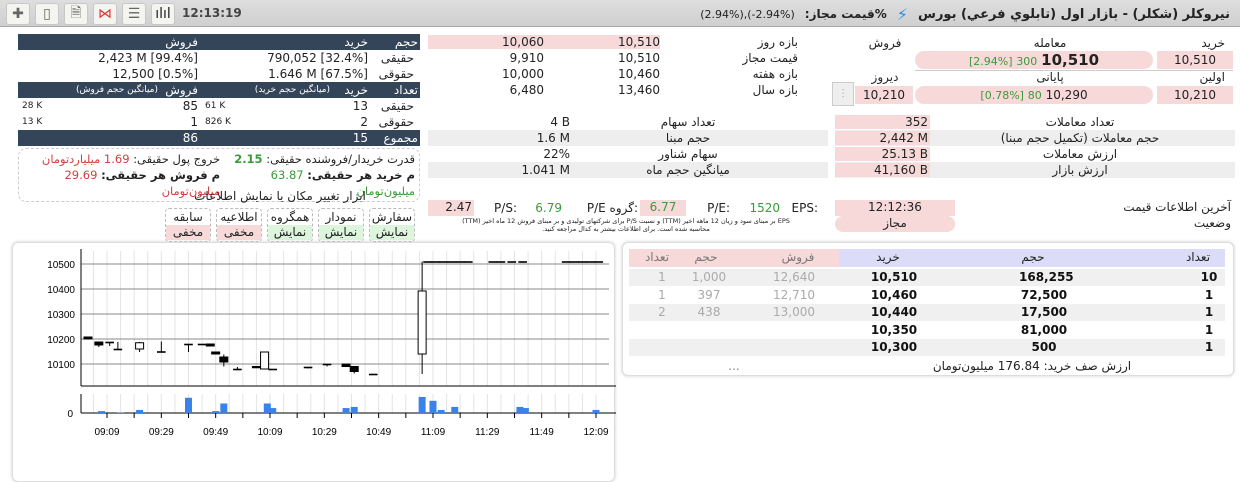 The image size is (1240, 482). I want to click on eps-label: EPS:, so click(805, 208).